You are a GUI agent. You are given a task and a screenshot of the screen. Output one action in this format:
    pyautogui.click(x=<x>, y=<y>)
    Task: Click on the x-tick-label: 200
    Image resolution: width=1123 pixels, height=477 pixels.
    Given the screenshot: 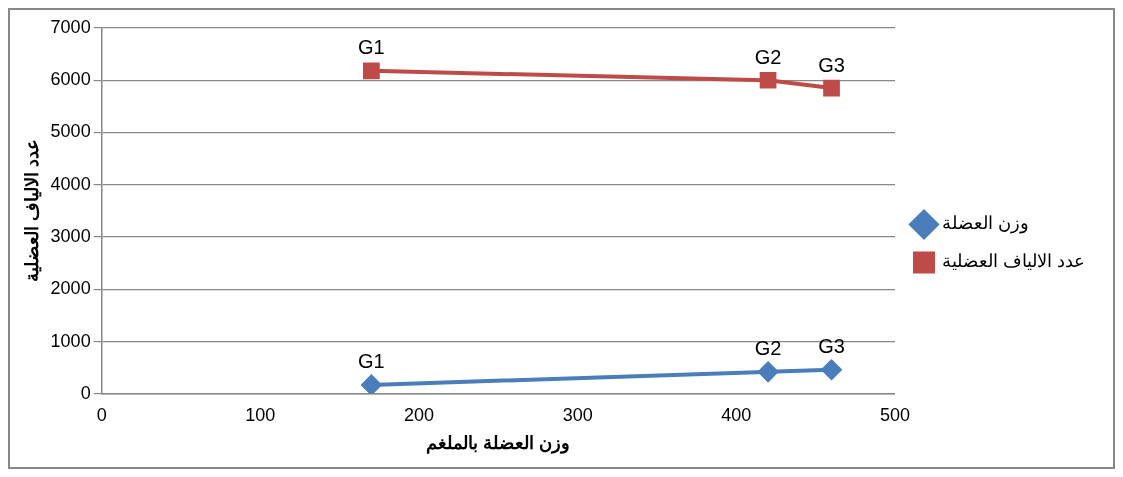 What is the action you would take?
    pyautogui.click(x=419, y=414)
    